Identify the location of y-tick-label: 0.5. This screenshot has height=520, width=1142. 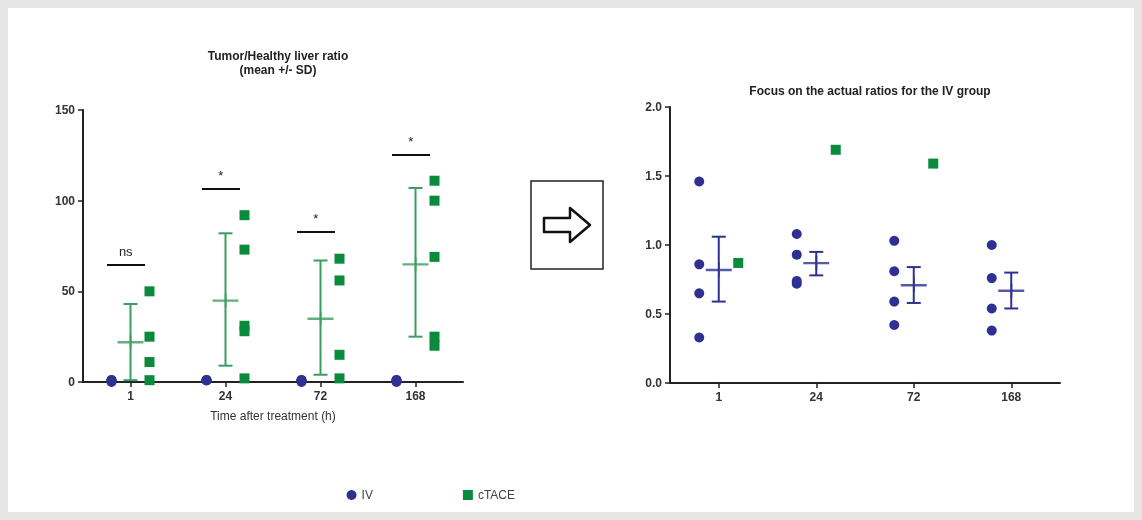
(654, 314).